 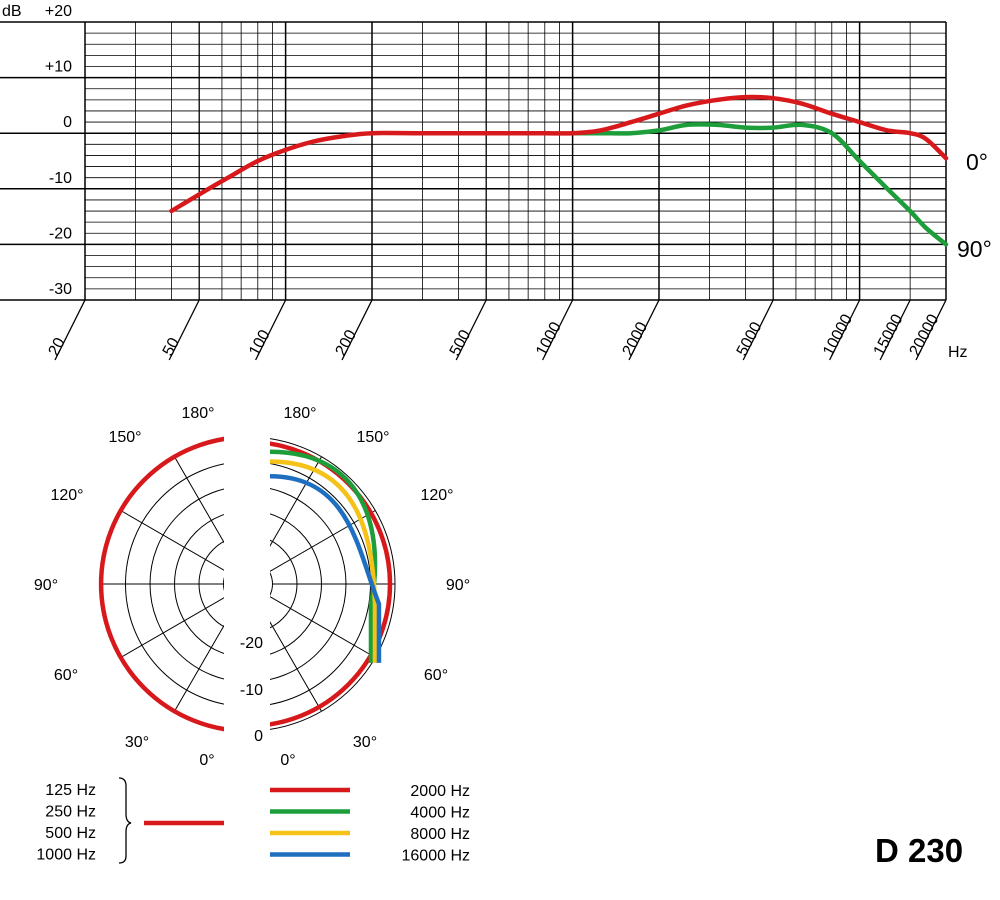 What do you see at coordinates (124, 437) in the screenshot?
I see `polar-angle-label-left: 150°` at bounding box center [124, 437].